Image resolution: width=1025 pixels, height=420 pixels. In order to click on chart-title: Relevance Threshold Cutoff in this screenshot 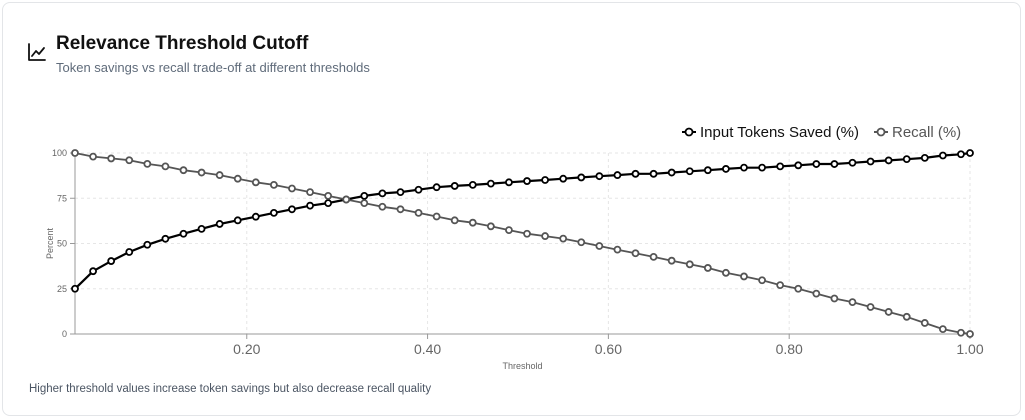, I will do `click(182, 43)`.